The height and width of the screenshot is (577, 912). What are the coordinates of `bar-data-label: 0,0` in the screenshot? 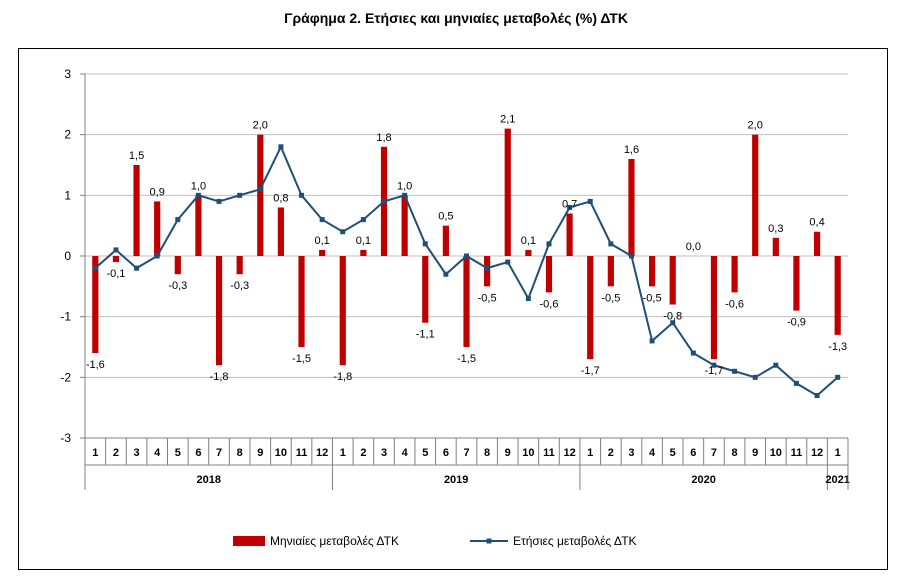 It's located at (693, 247).